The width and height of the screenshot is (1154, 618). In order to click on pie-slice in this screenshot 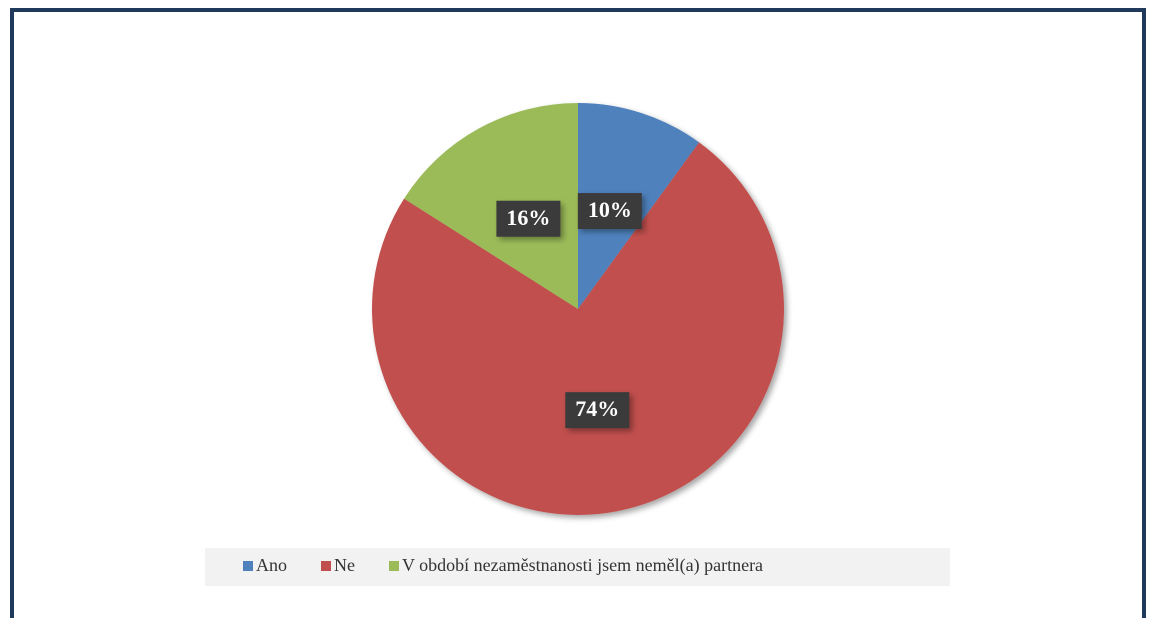, I will do `click(491, 206)`.